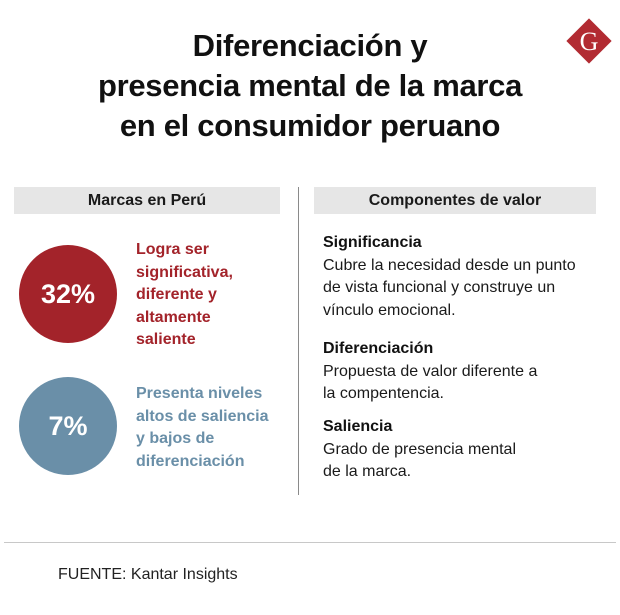 The height and width of the screenshot is (615, 620). What do you see at coordinates (199, 393) in the screenshot?
I see `desc-line: Presenta niveles` at bounding box center [199, 393].